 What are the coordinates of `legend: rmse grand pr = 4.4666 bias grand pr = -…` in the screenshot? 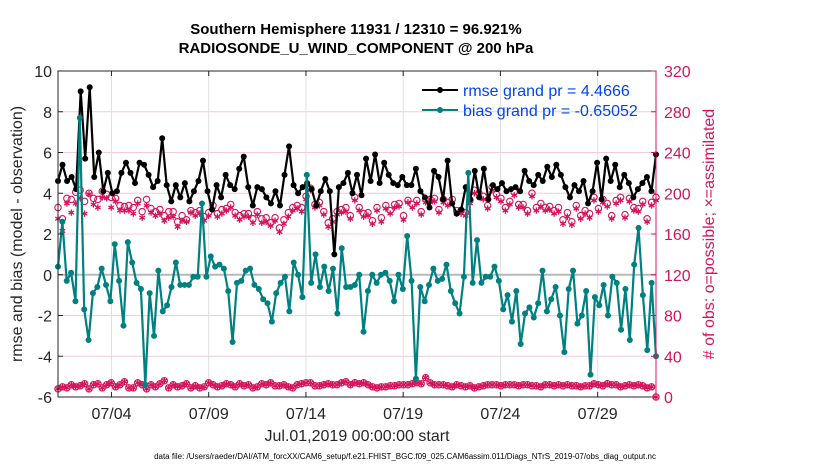 It's located at (530, 101).